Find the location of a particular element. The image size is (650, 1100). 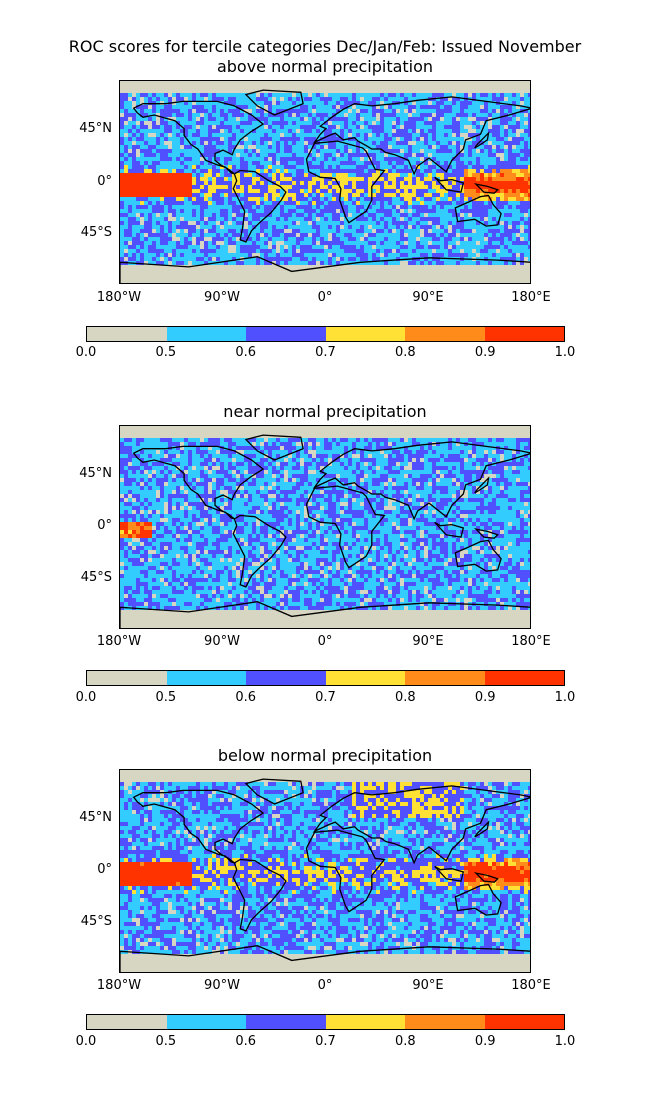

panel-subtitle: near normal precipitation is located at coordinates (325, 411).